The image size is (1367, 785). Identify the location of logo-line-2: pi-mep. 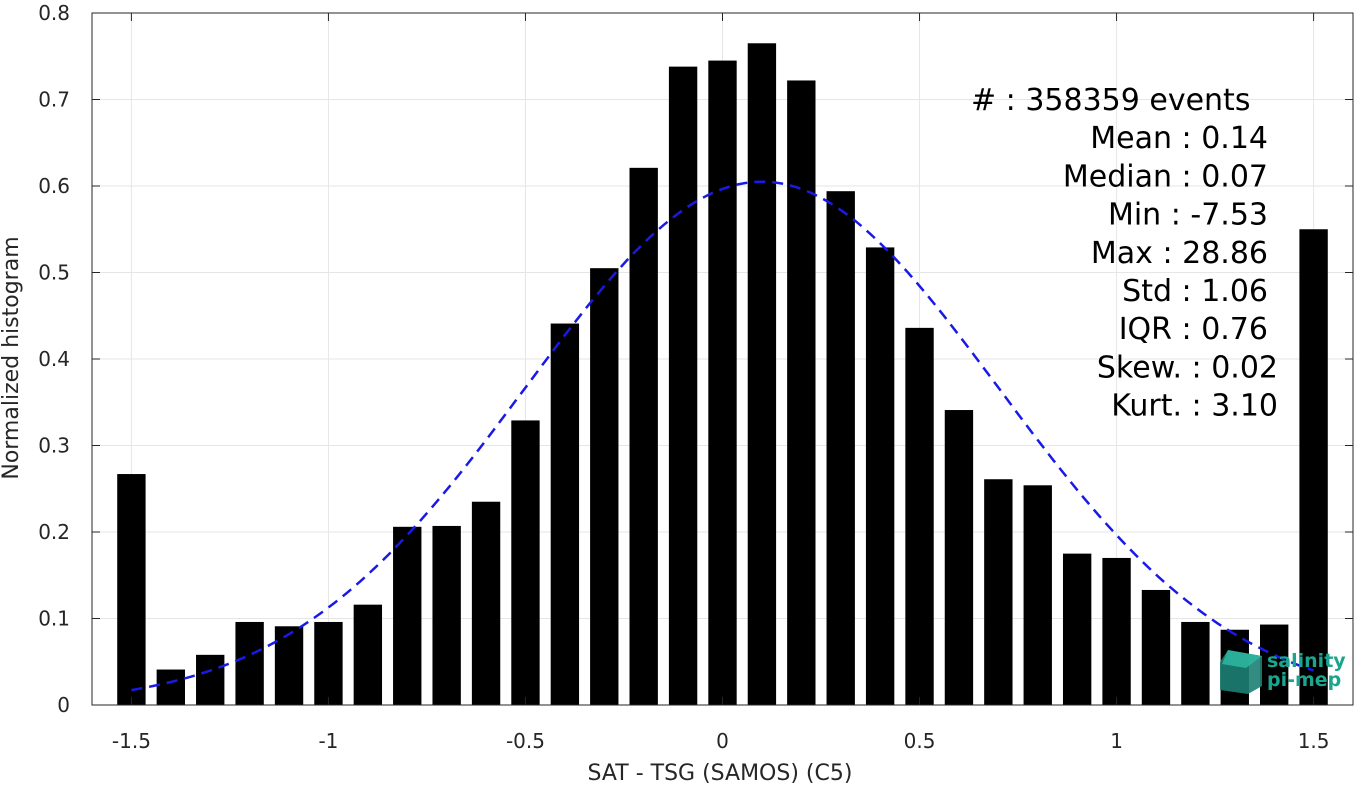
(1304, 680).